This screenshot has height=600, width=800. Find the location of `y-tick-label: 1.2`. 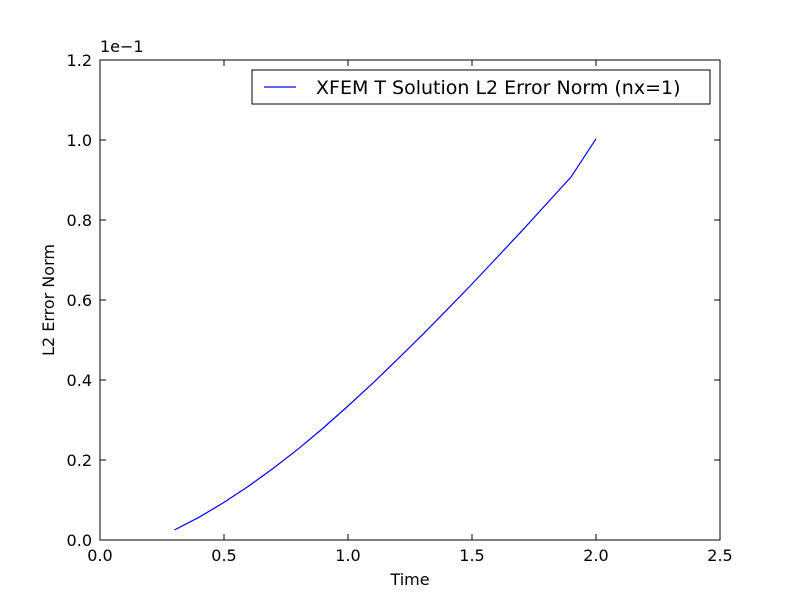

y-tick-label: 1.2 is located at coordinates (79, 60).